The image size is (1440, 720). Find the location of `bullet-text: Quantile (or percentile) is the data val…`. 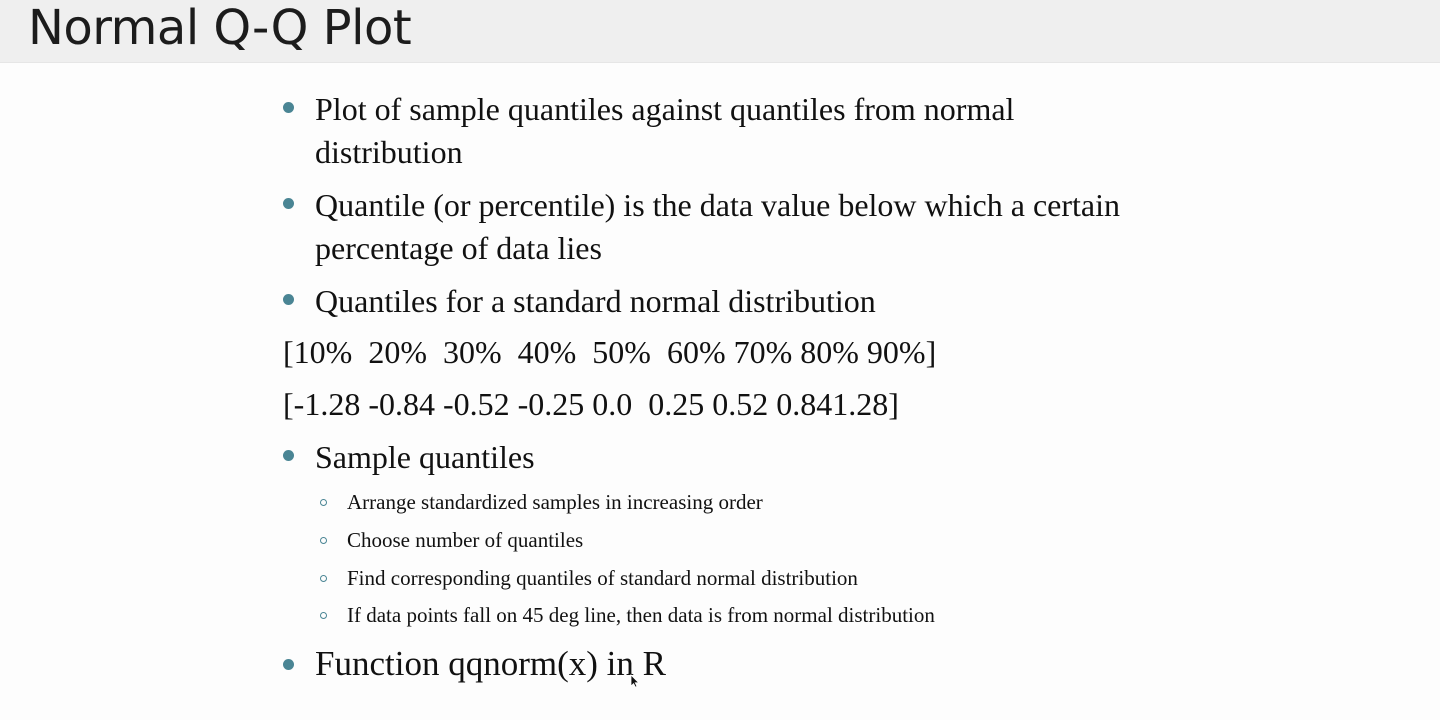

bullet-text: Quantile (or percentile) is the data val… is located at coordinates (717, 226).